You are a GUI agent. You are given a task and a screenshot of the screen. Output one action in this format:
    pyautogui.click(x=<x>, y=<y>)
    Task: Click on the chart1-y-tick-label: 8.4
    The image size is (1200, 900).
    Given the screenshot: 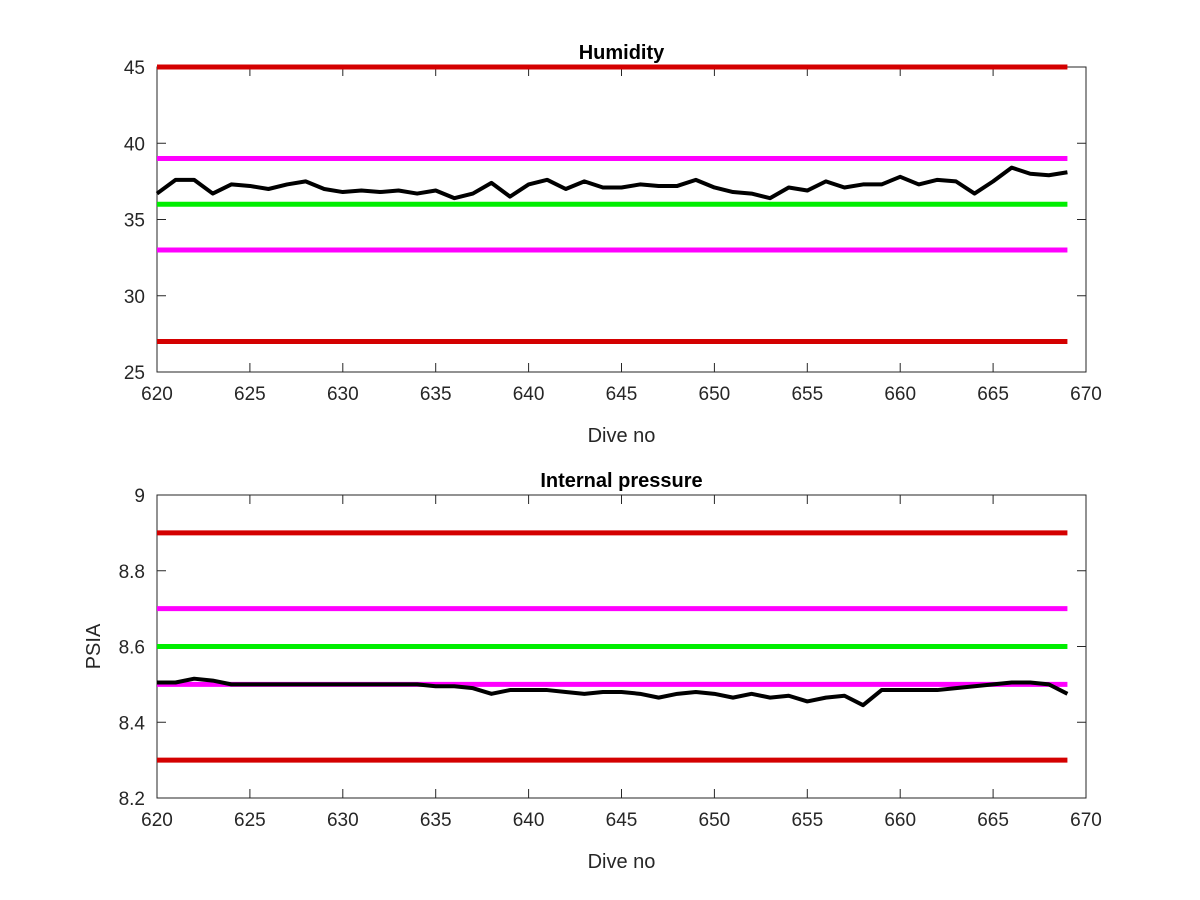 What is the action you would take?
    pyautogui.click(x=132, y=723)
    